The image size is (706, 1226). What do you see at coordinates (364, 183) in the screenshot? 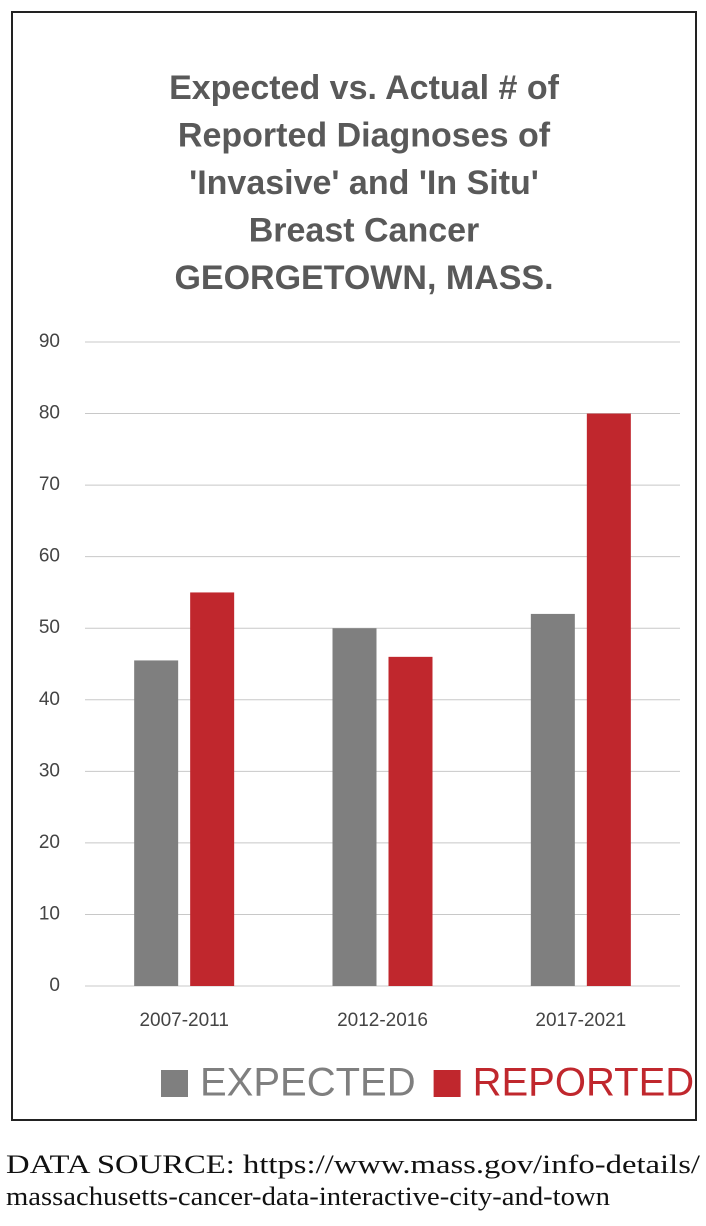
I see `chart-title: 'Invasive' and 'In Situ'` at bounding box center [364, 183].